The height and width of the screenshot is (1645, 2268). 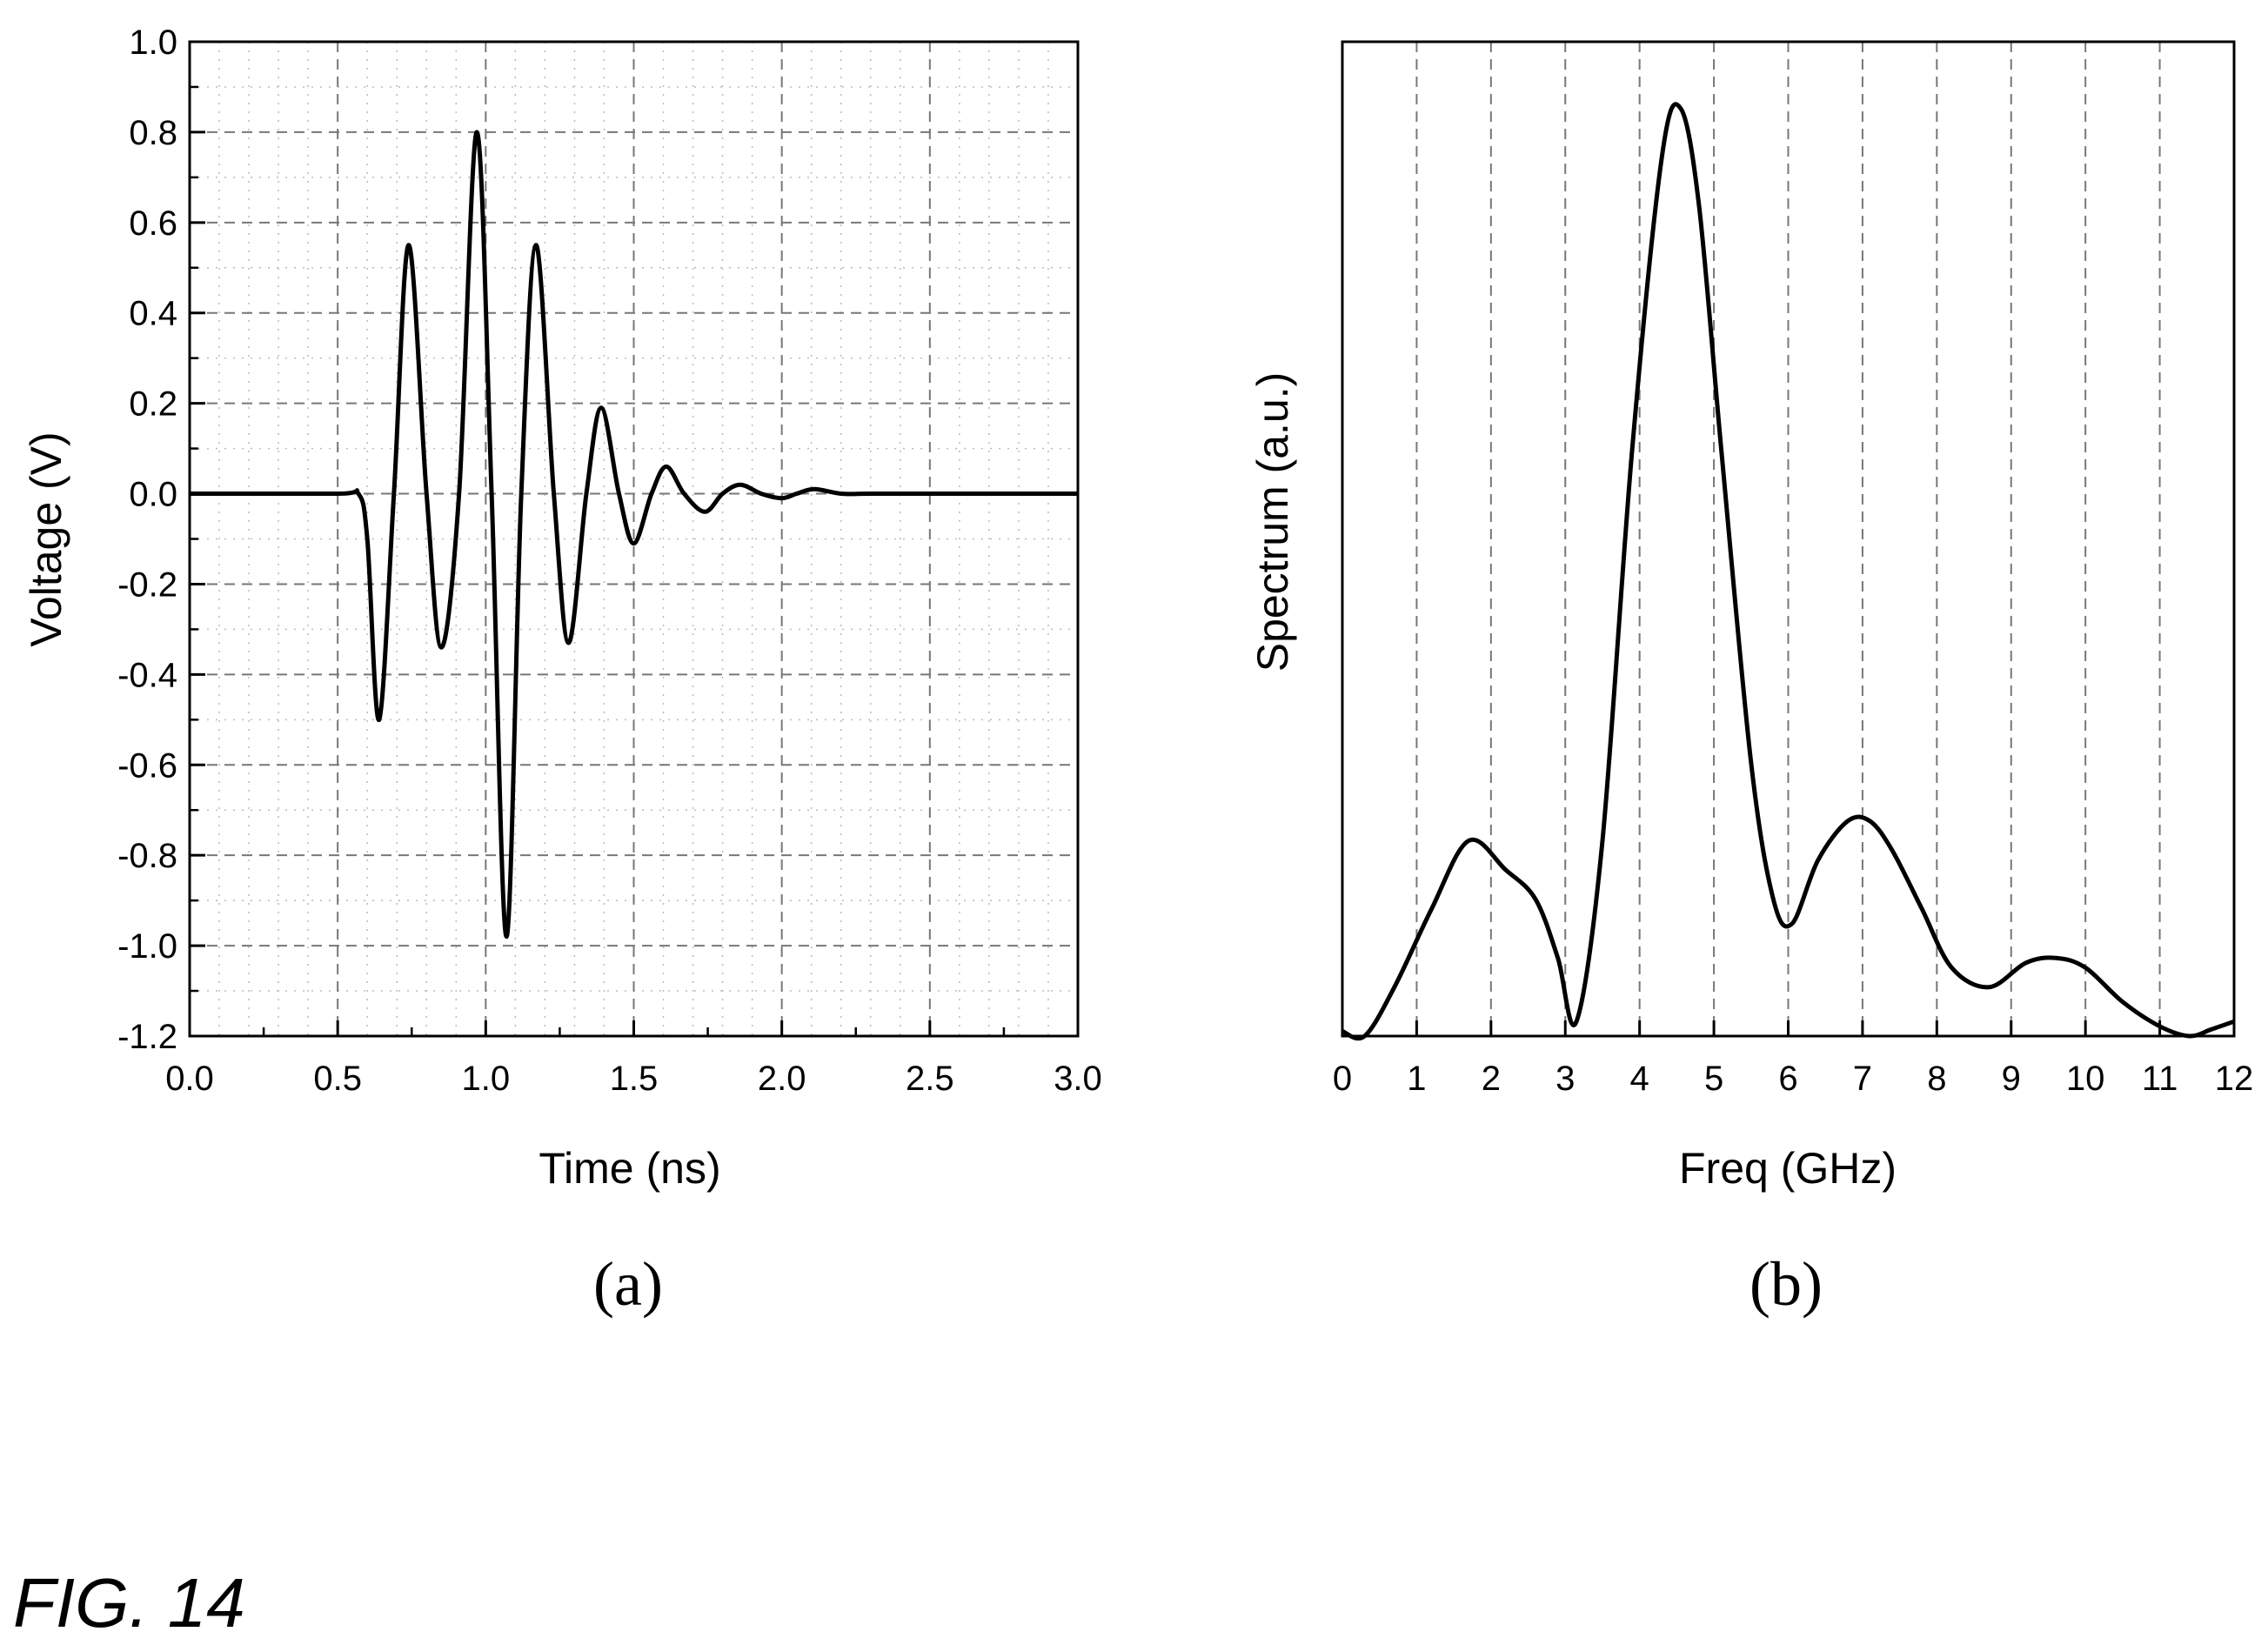 I want to click on chart-b-x-tick-label: 6, so click(x=1788, y=1079).